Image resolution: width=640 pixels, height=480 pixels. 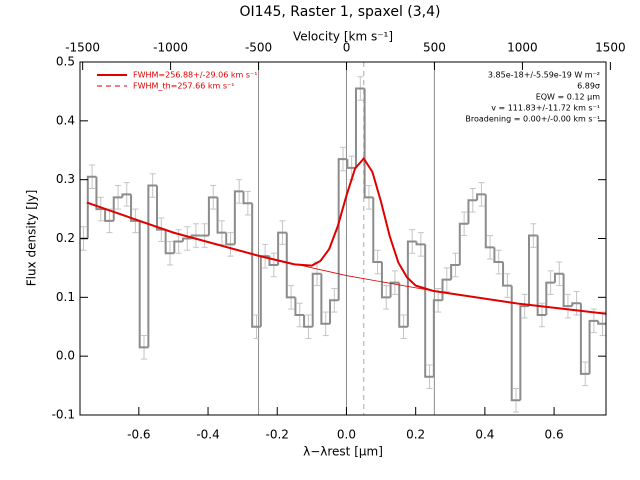 What do you see at coordinates (82, 48) in the screenshot?
I see `x2-tick-label: -1500` at bounding box center [82, 48].